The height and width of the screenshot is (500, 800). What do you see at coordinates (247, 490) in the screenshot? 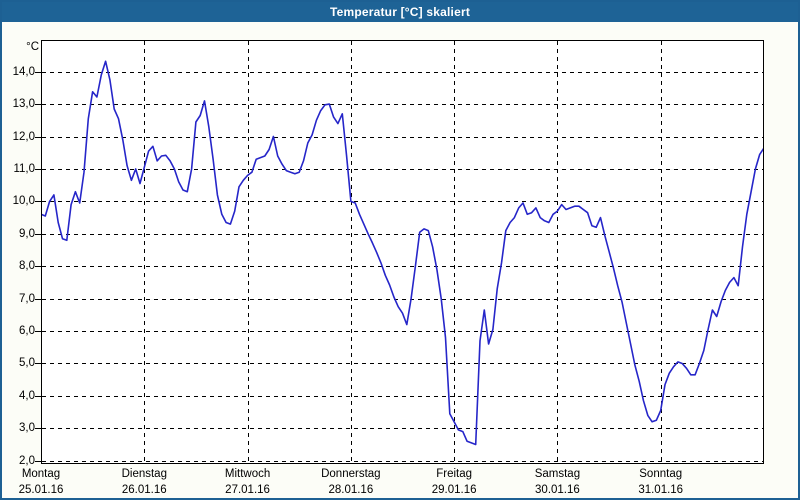
I see `x-date-label: 27.01.16` at bounding box center [247, 490].